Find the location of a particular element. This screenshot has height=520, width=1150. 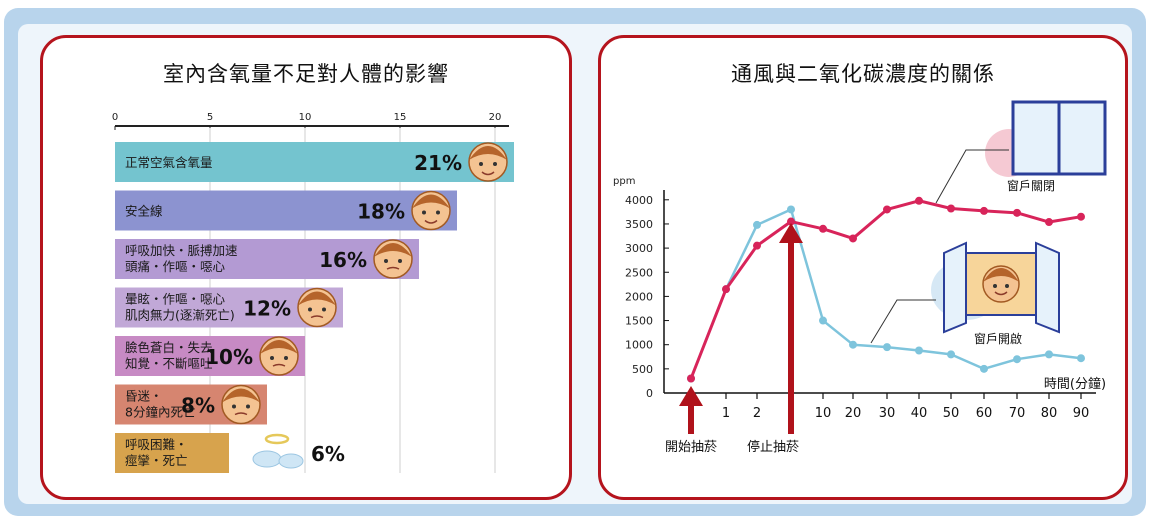

y-tick-label: 2500 is located at coordinates (639, 272).